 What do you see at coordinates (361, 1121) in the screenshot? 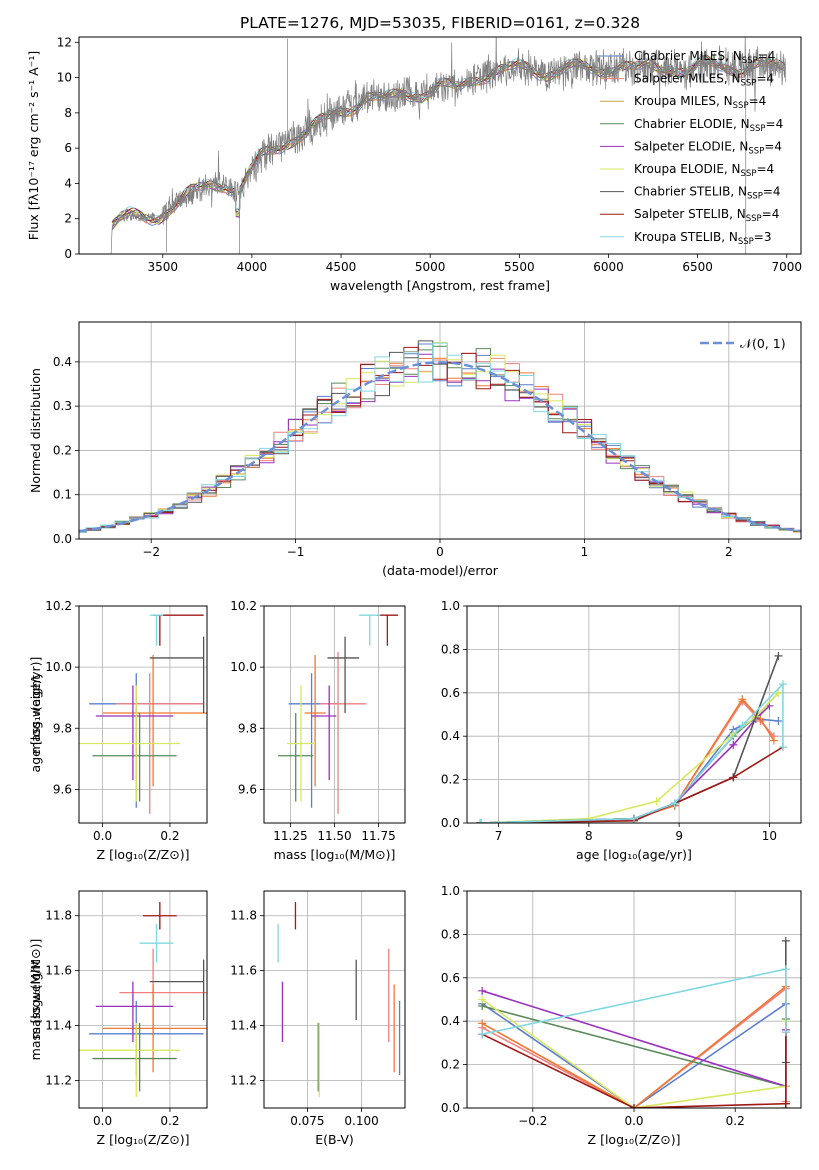
I see `x-tick-label: 0.100` at bounding box center [361, 1121].